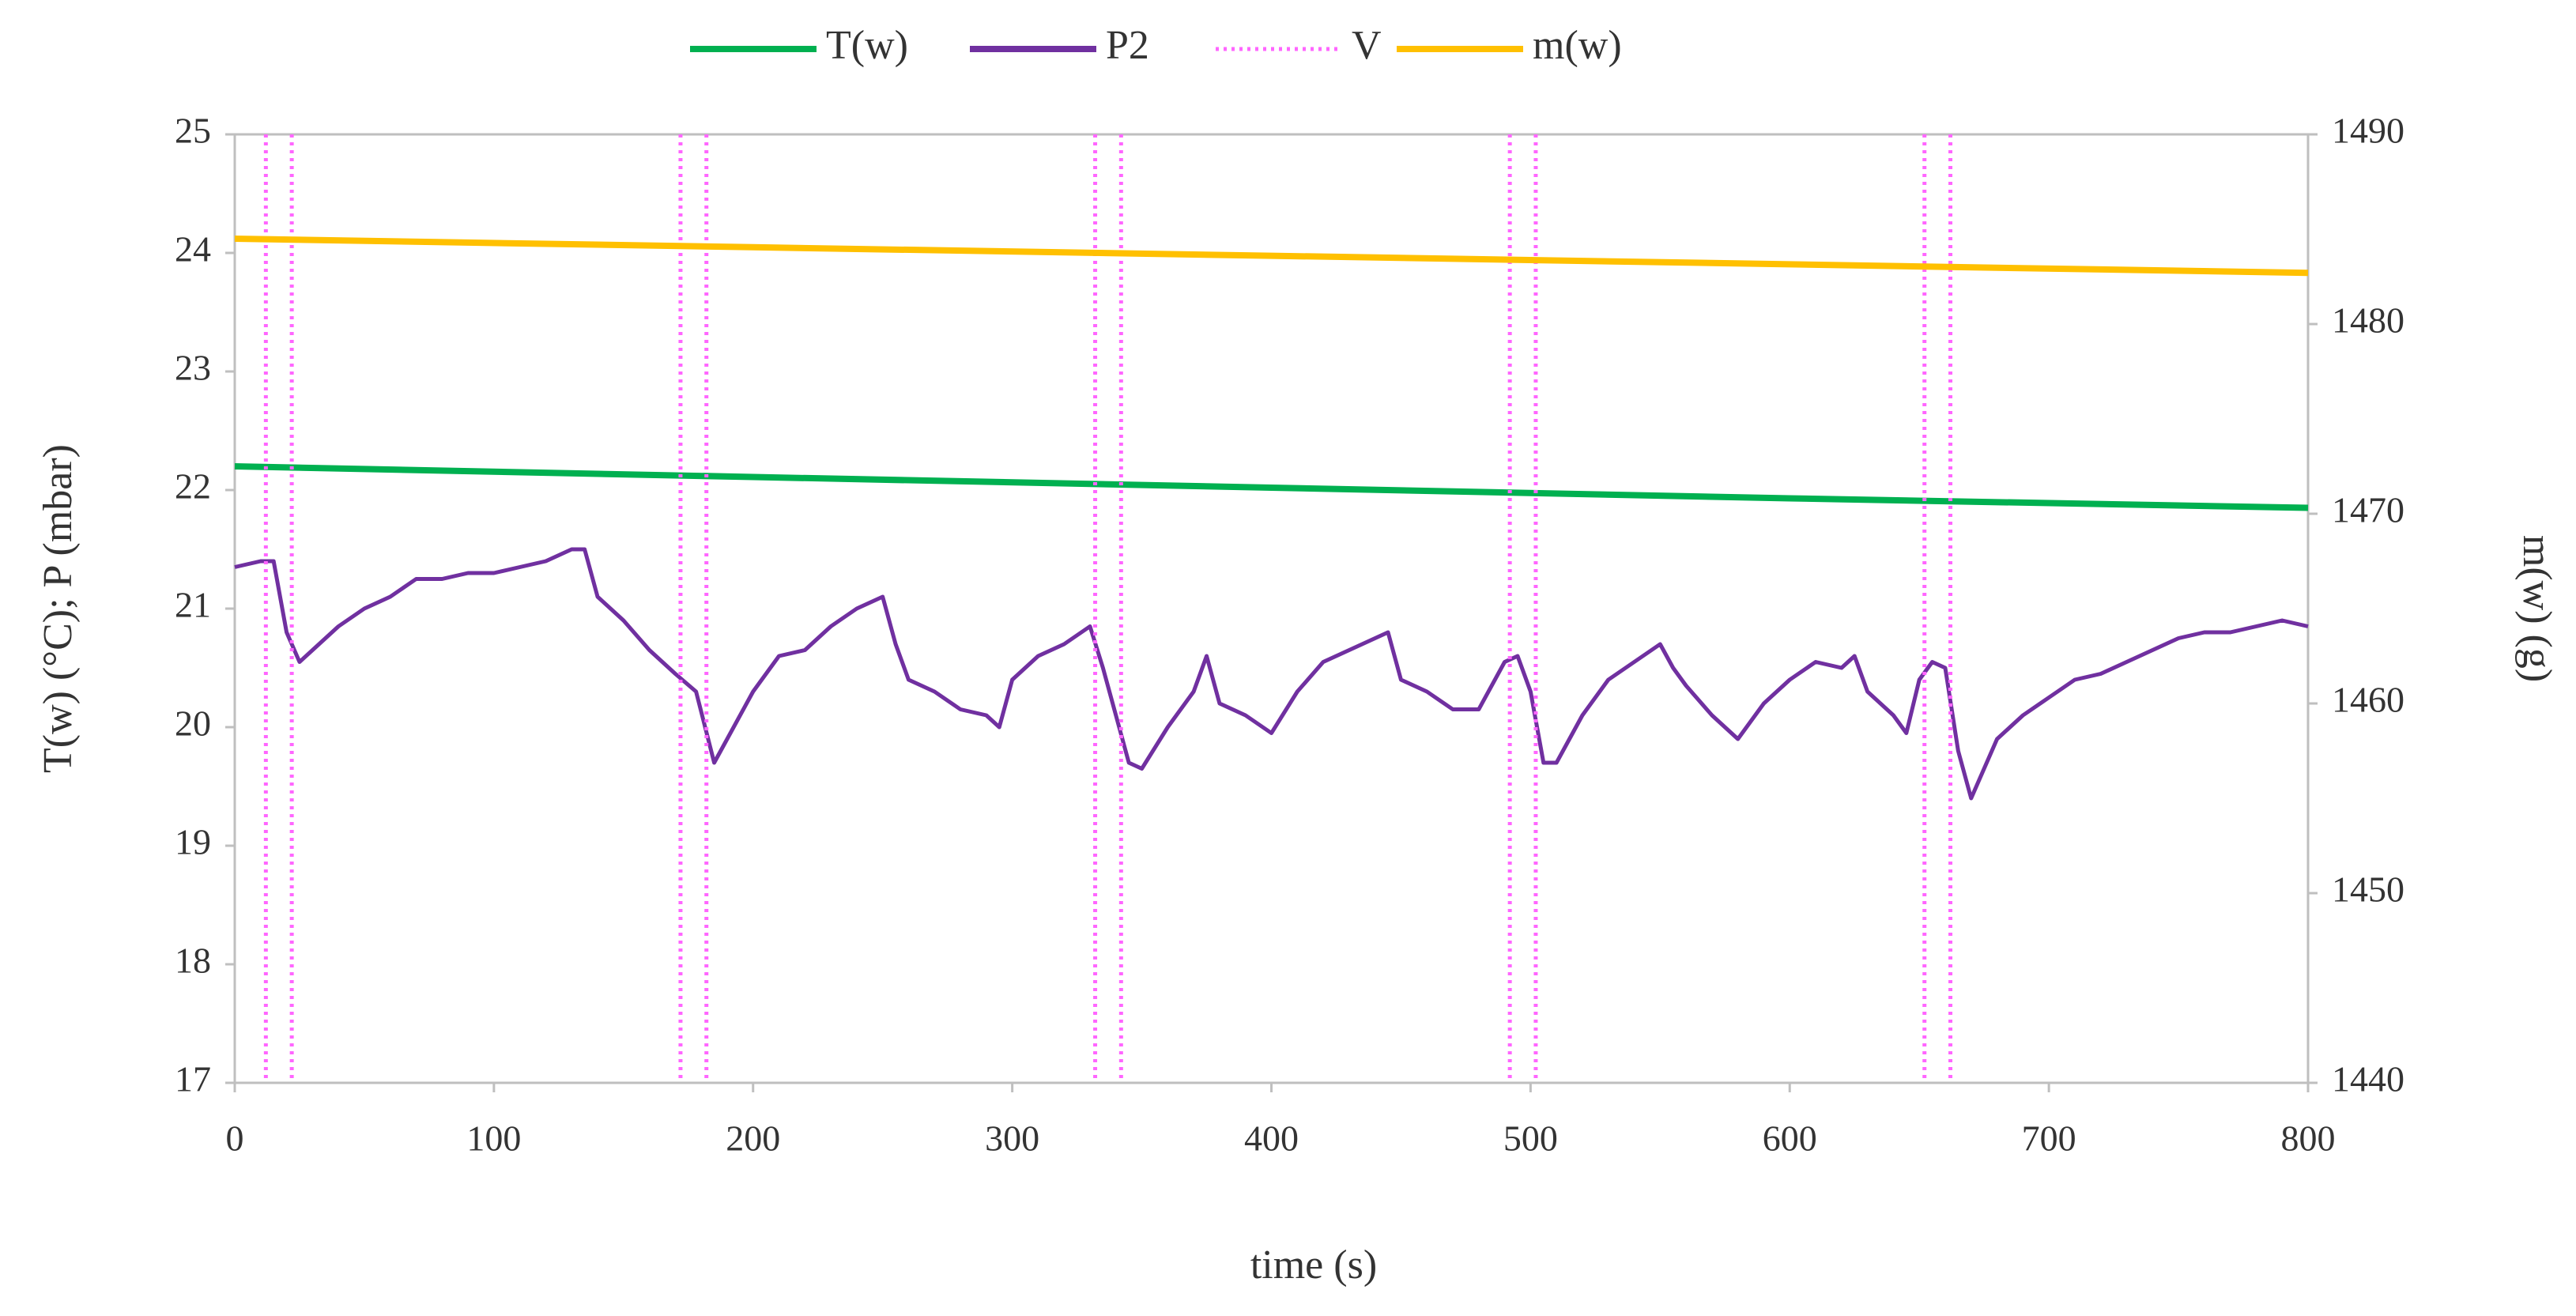 The image size is (2576, 1316). Describe the element at coordinates (193, 605) in the screenshot. I see `y-tick-label: 21` at that location.